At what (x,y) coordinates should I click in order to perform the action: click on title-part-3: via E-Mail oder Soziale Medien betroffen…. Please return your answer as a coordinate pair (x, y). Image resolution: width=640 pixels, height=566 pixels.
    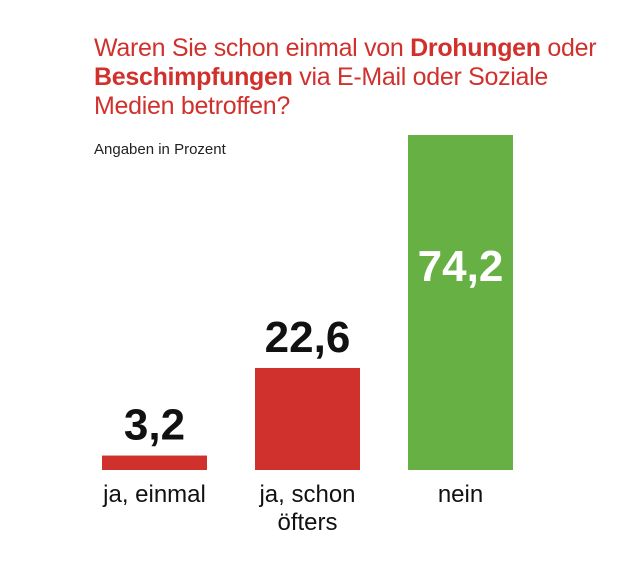
    Looking at the image, I should click on (321, 91).